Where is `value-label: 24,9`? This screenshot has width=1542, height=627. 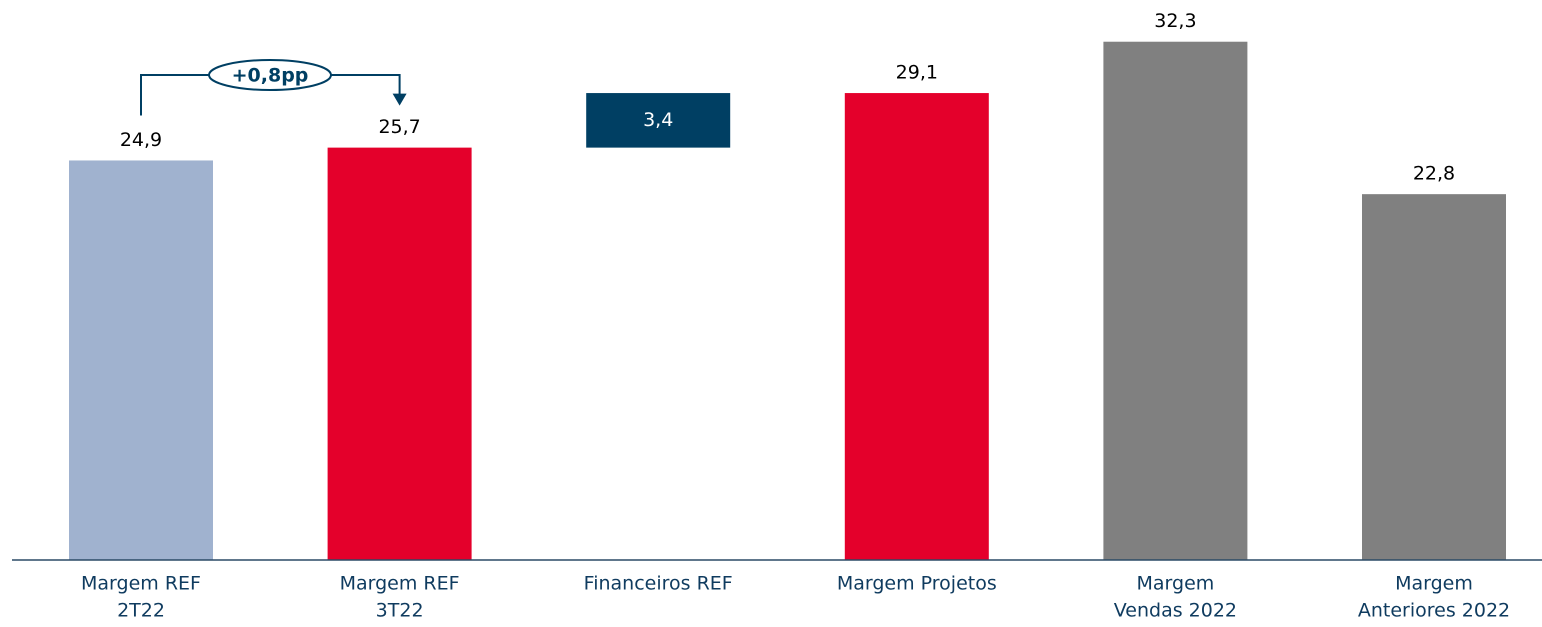 value-label: 24,9 is located at coordinates (141, 140).